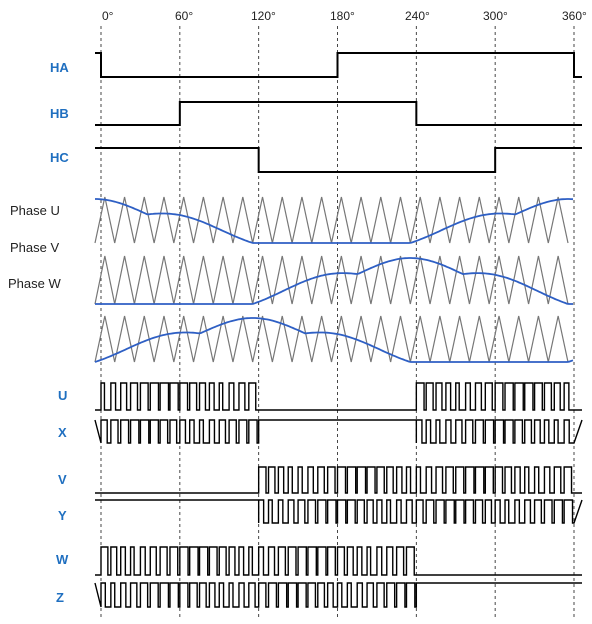 This screenshot has width=592, height=624. Describe the element at coordinates (338, 431) in the screenshot. I see `pwm-wave-x` at that location.